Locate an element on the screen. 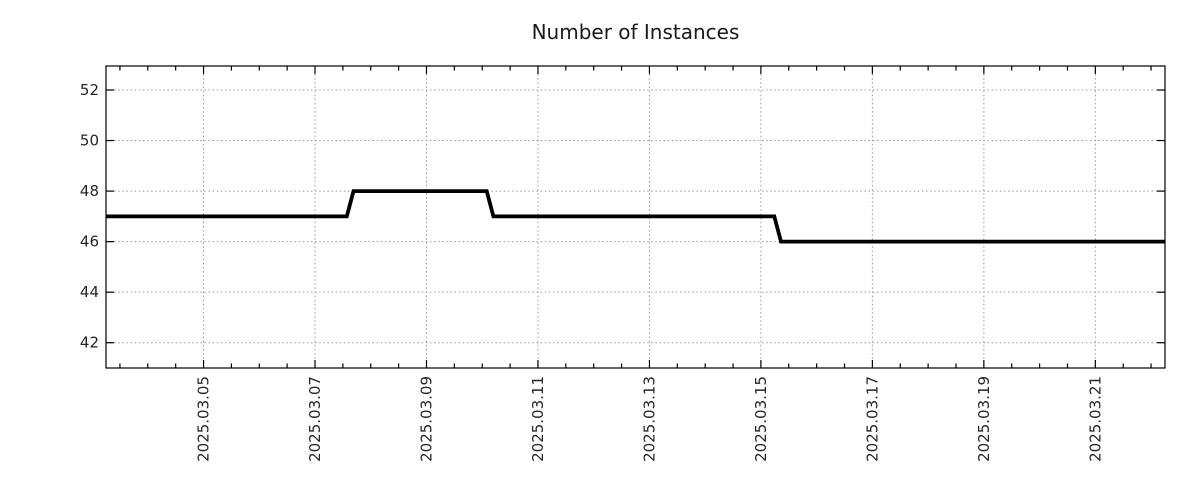  x-tick-label: 2025.03.15 is located at coordinates (761, 419).